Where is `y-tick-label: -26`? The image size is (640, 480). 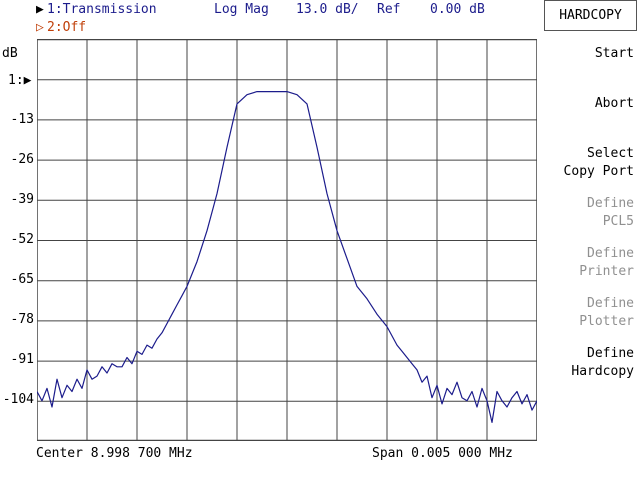 y-tick-label: -26 is located at coordinates (22, 159).